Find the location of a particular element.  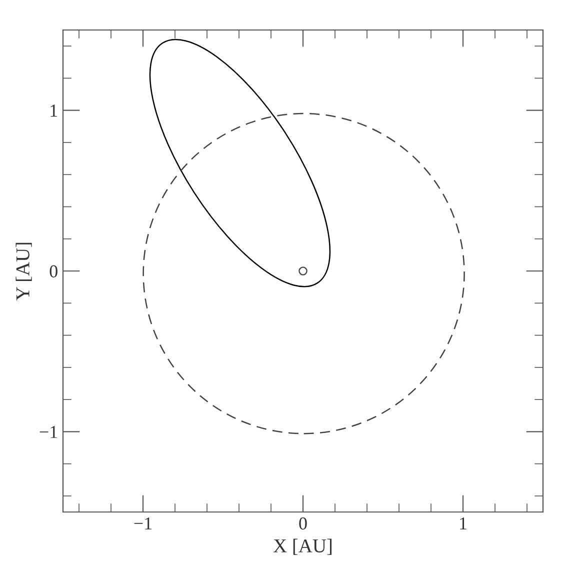

y-tick-label: 1 is located at coordinates (54, 110).